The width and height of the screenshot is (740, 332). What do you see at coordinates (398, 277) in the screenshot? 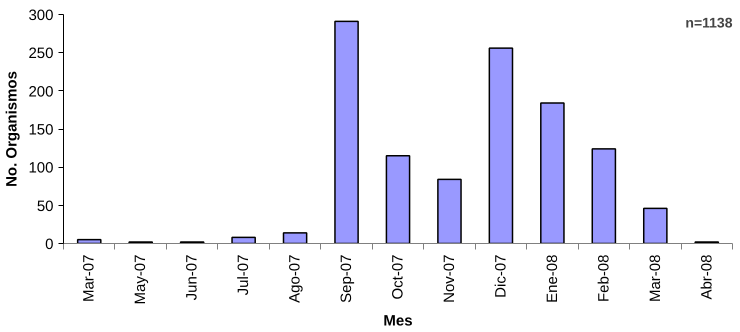
I see `x-tick-label: Oct-07` at bounding box center [398, 277].